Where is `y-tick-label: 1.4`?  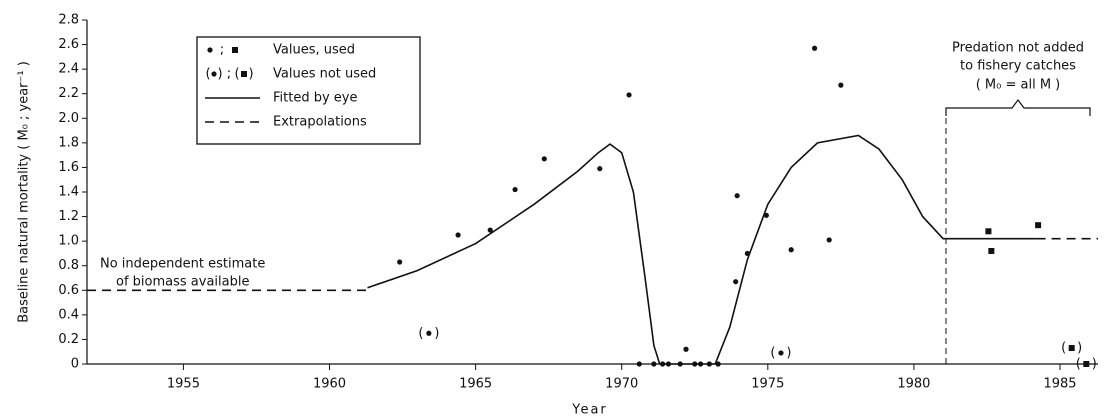 y-tick-label: 1.4 is located at coordinates (68, 192).